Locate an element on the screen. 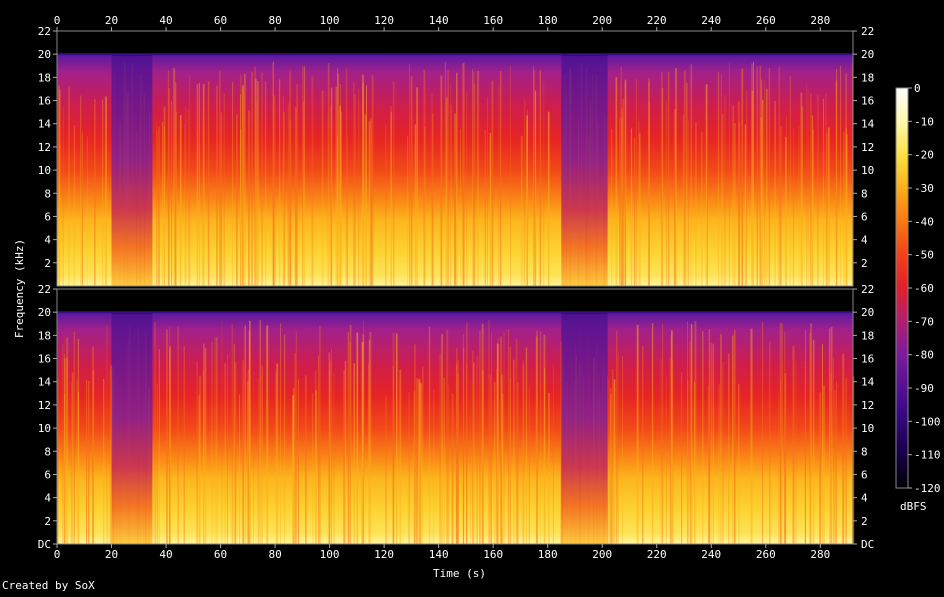 This screenshot has height=597, width=944. y-tick-label-left: 16 is located at coordinates (44, 101).